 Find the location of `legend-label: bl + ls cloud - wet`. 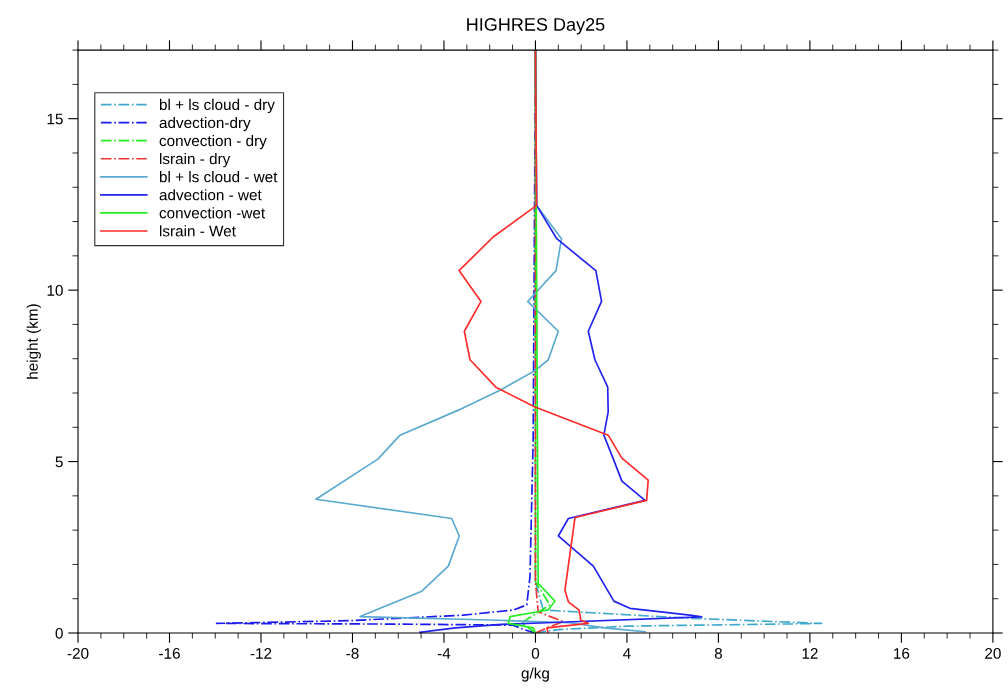

legend-label: bl + ls cloud - wet is located at coordinates (218, 177).